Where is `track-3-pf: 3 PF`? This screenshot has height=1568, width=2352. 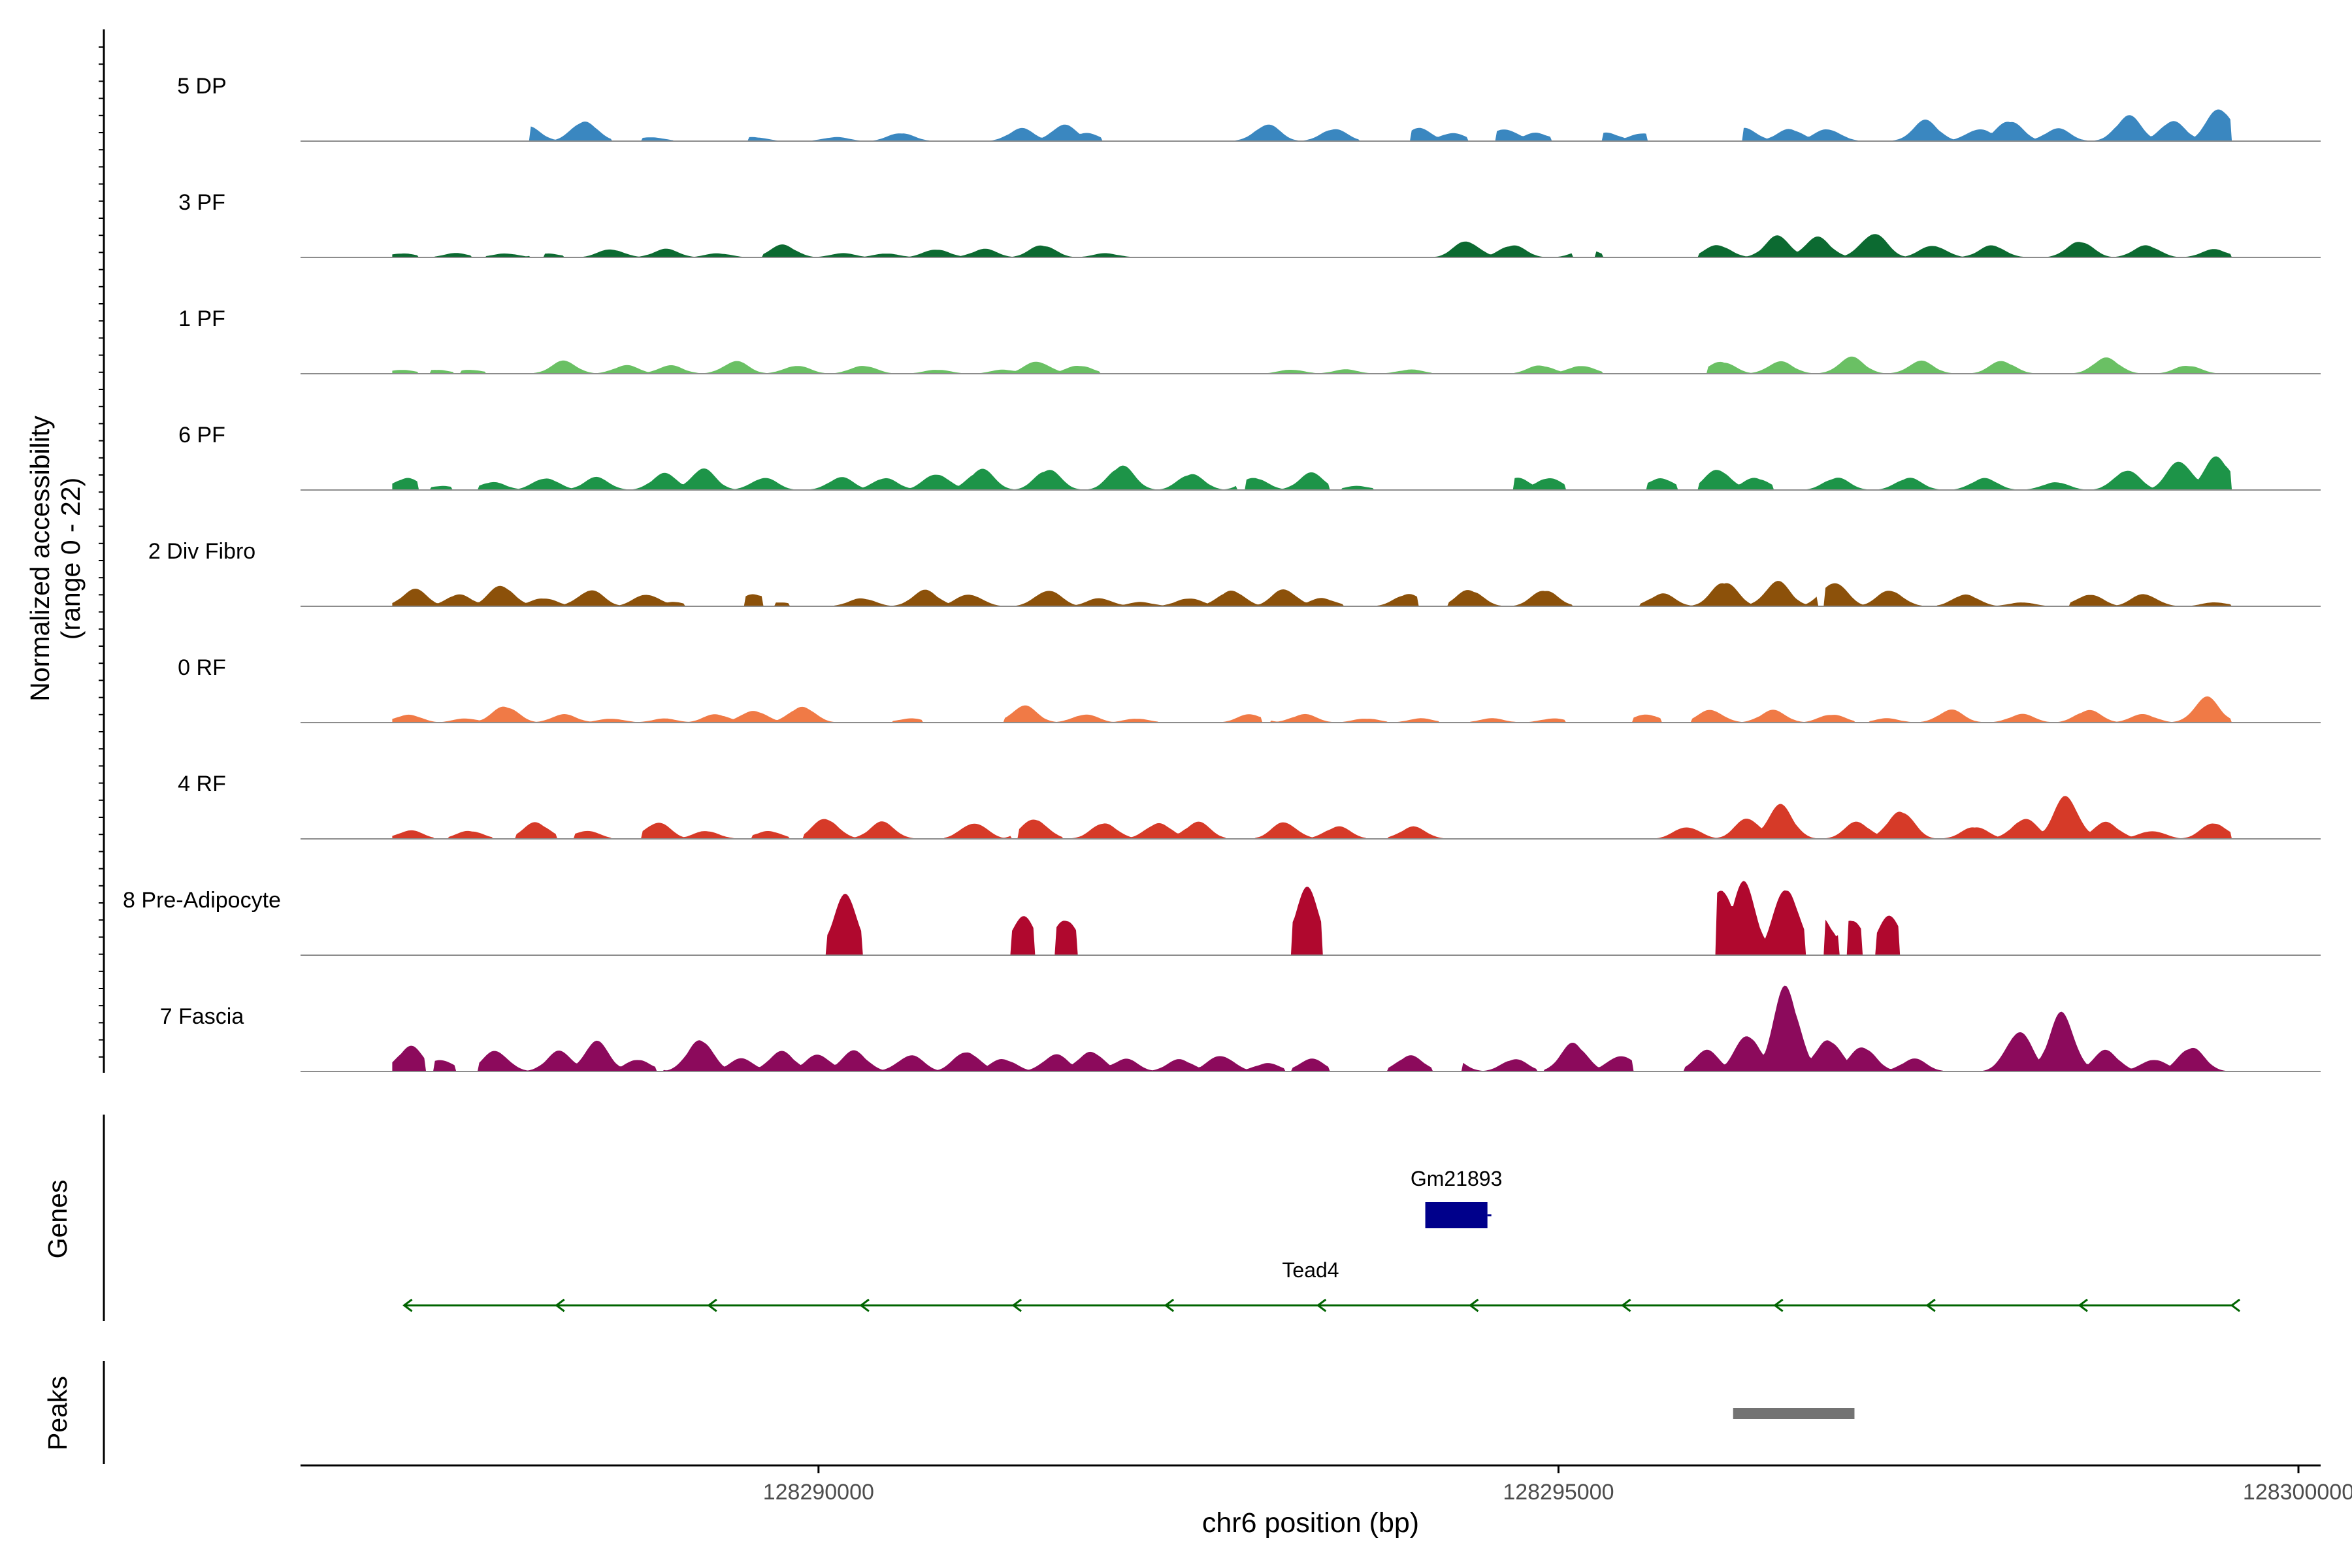
track-3-pf: 3 PF is located at coordinates (1249, 224).